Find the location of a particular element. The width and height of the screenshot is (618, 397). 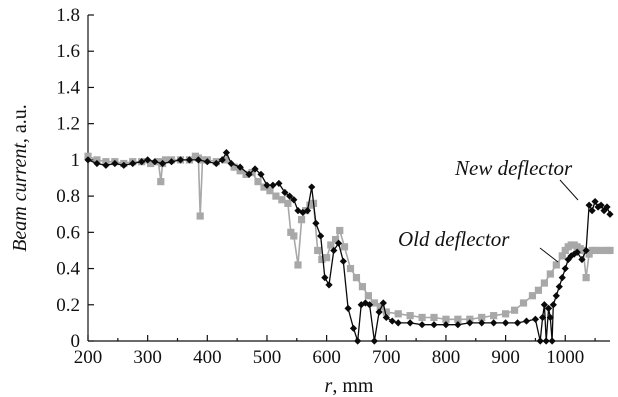

y-axis-label-var: Beam current is located at coordinates (20, 197).